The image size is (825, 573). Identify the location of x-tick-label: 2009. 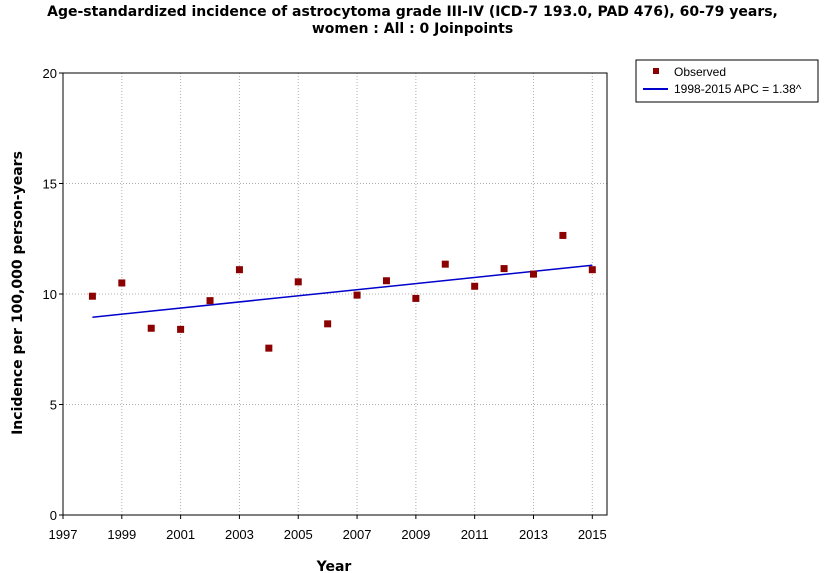
(415, 534).